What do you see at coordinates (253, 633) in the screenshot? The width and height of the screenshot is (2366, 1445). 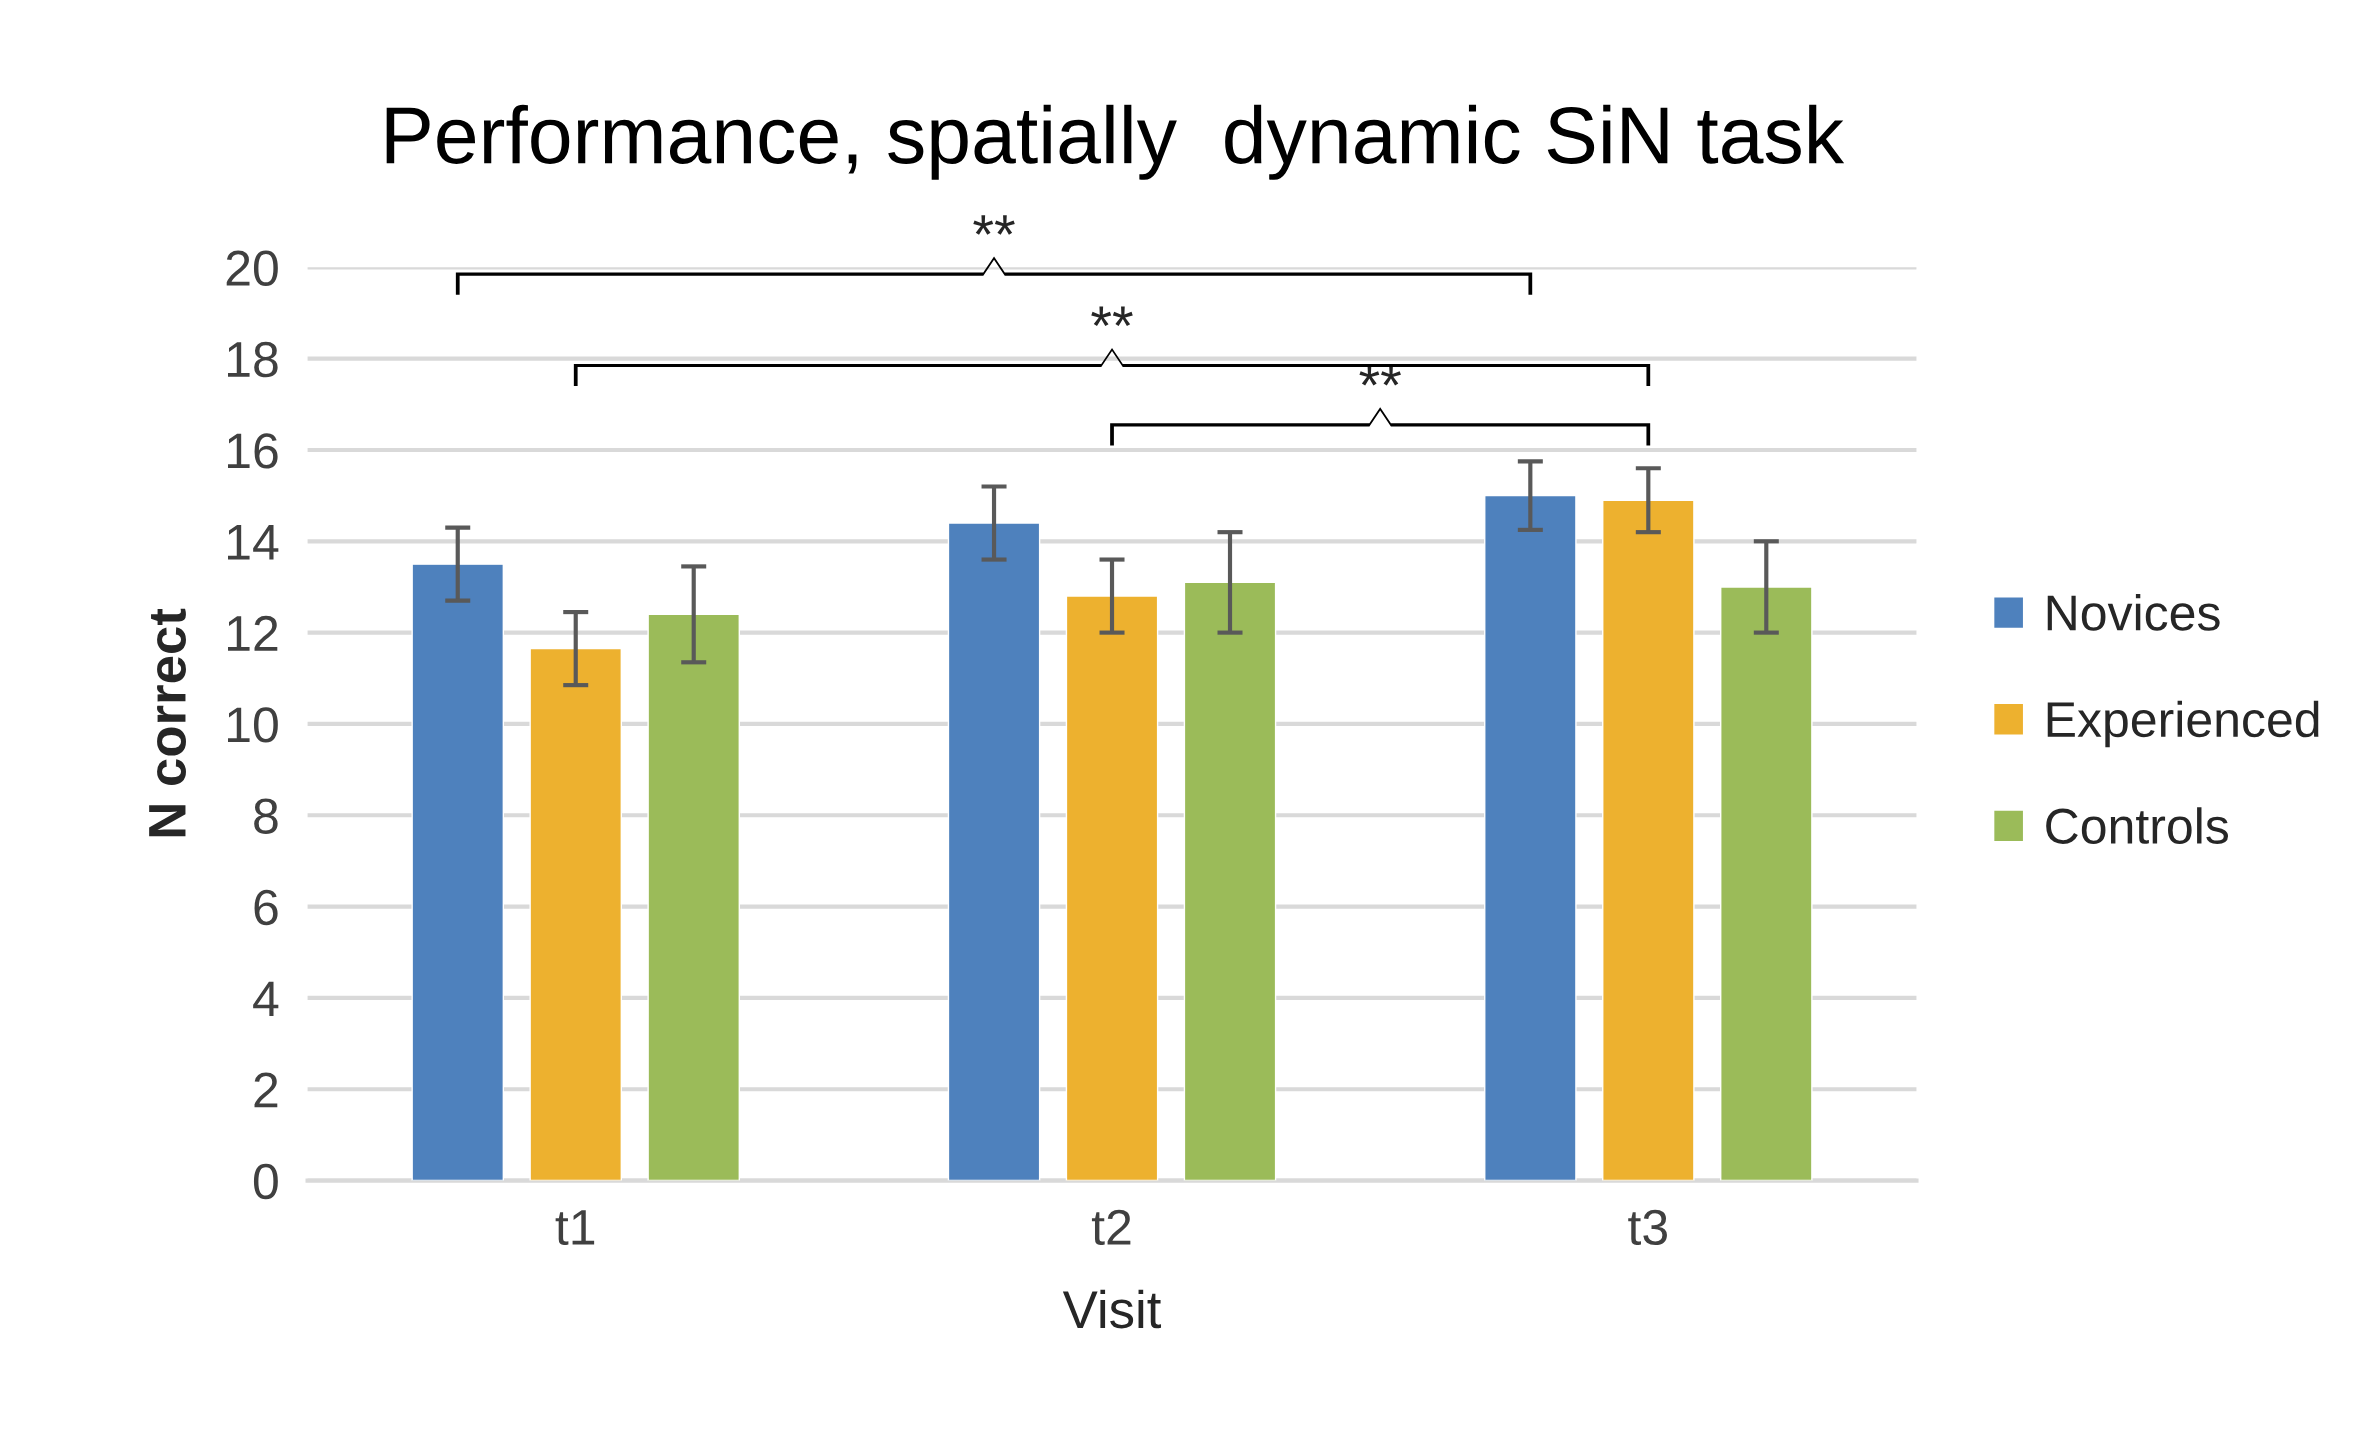 I see `y-tick-label: 12` at bounding box center [253, 633].